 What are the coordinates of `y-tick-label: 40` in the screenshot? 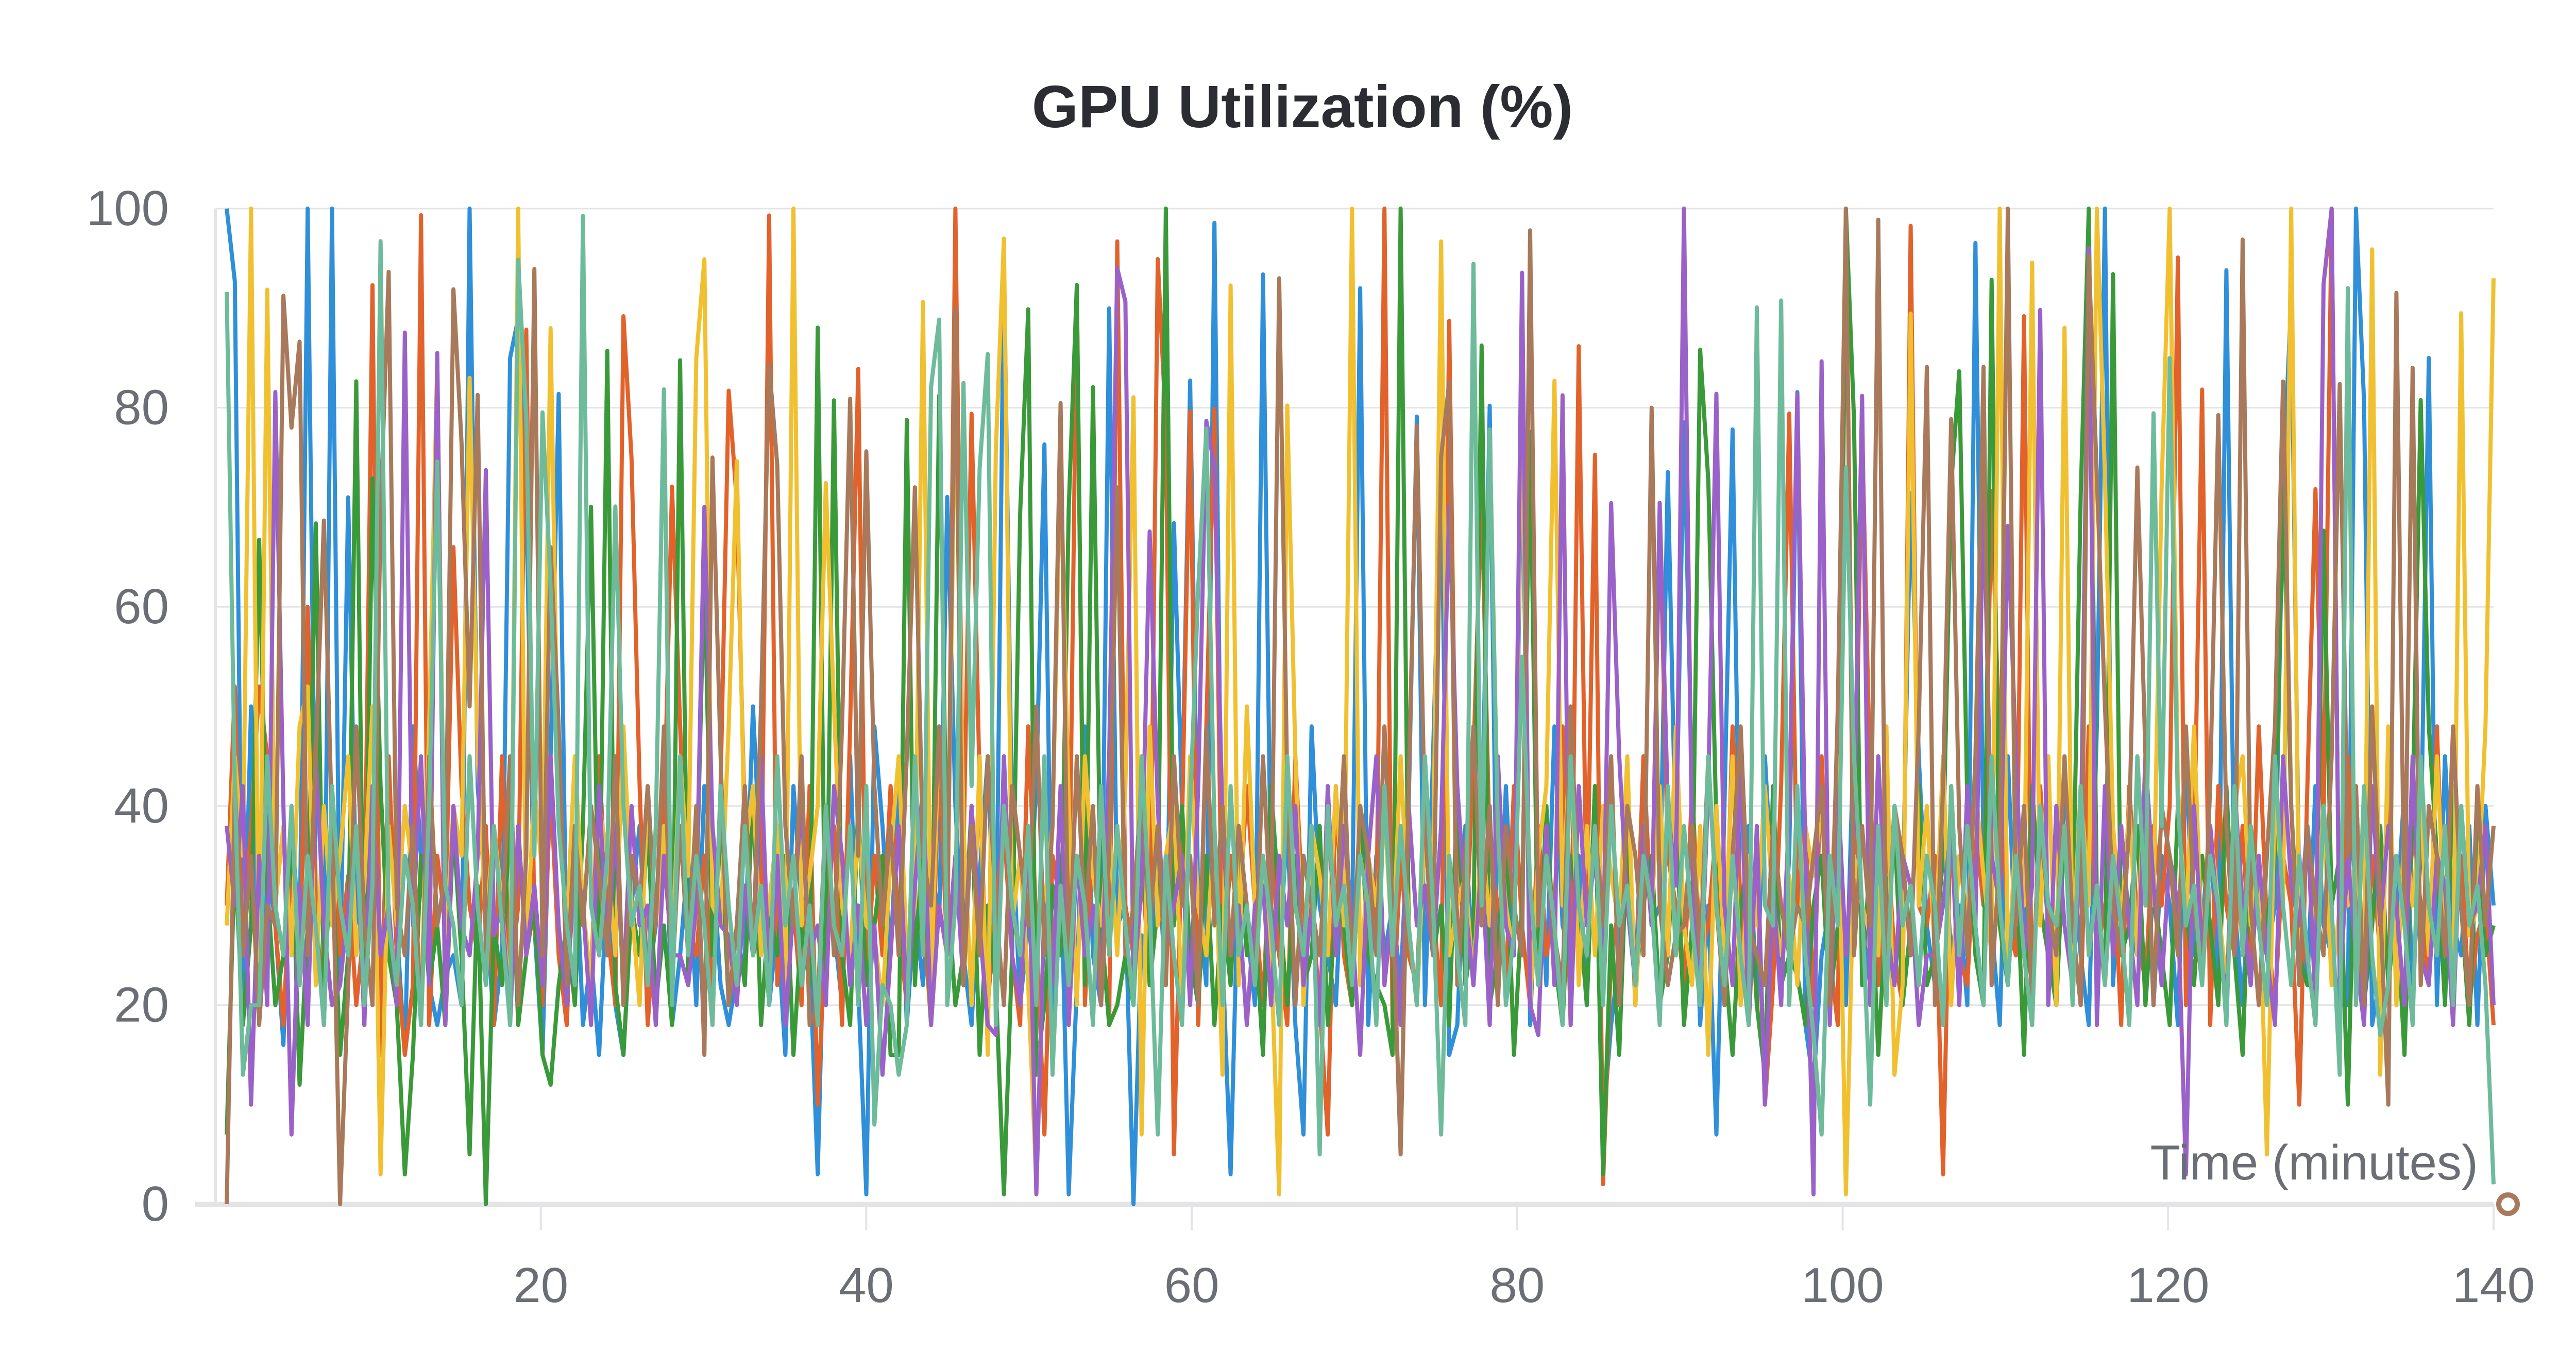 It's located at (141, 805).